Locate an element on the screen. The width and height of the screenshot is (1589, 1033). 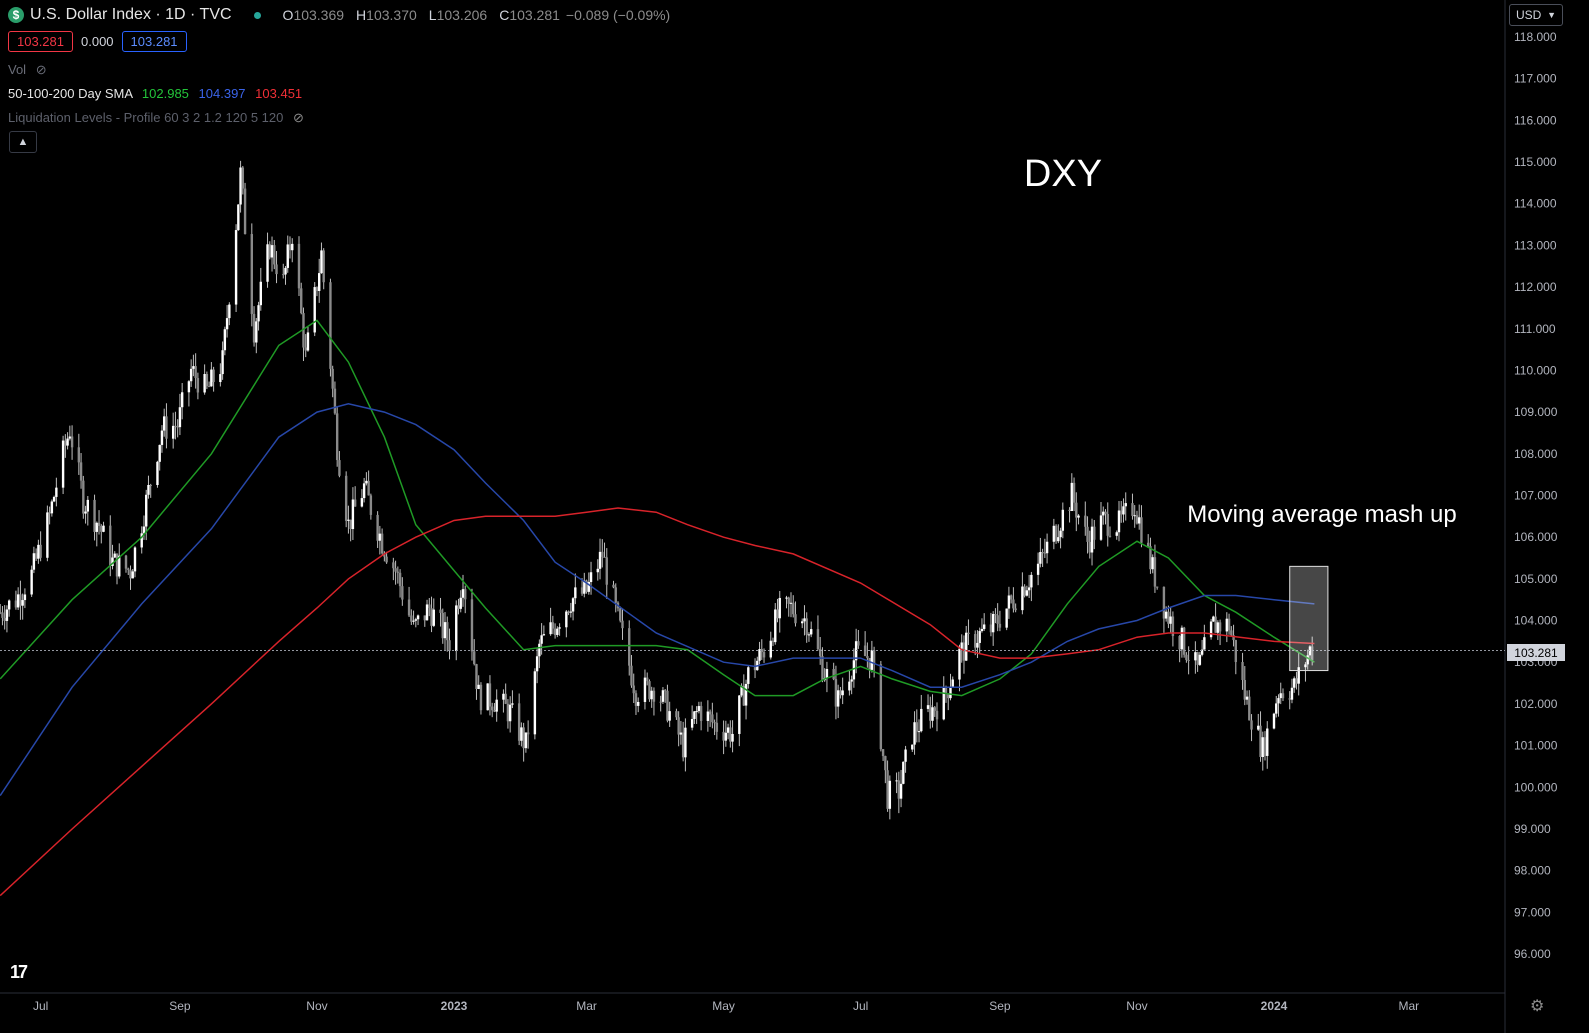
price-tick-label: 99.000 is located at coordinates (1532, 829).